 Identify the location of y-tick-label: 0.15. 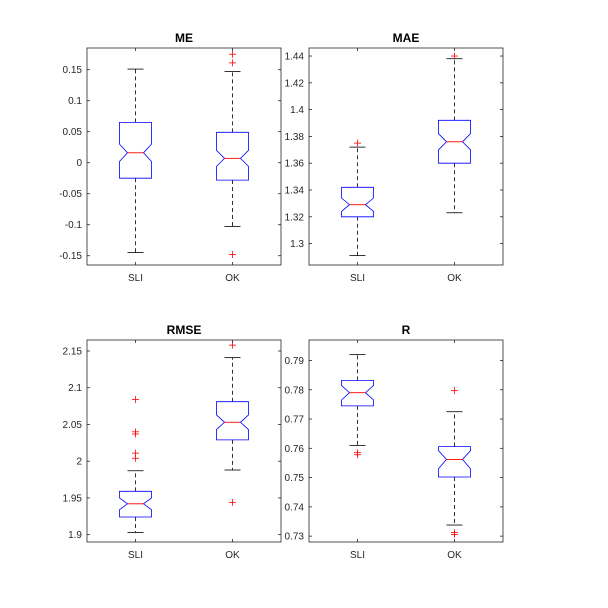
(73, 70).